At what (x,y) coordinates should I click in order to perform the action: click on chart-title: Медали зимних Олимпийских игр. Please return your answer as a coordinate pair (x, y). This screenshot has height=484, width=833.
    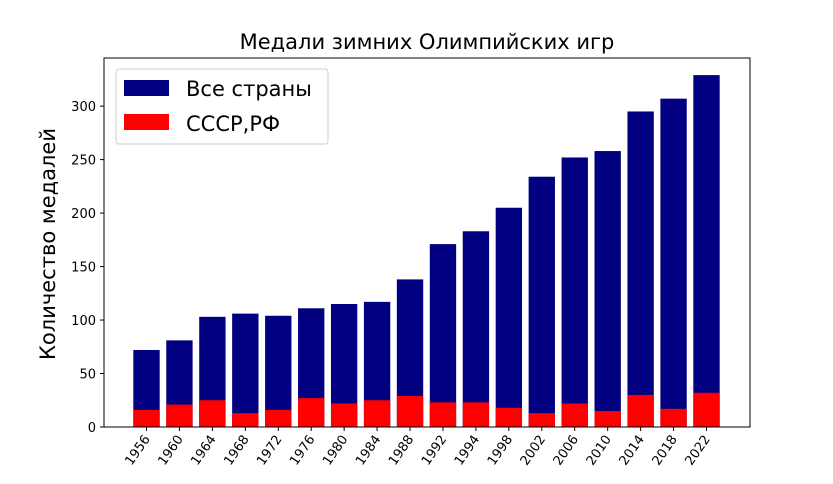
    Looking at the image, I should click on (427, 42).